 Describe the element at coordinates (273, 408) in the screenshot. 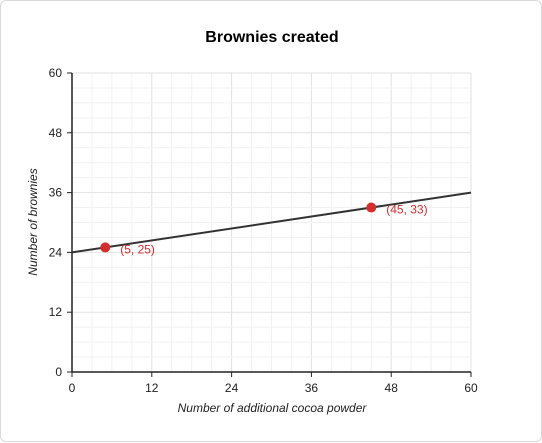

I see `x-axis-label: Number of additional cocoa powder` at that location.